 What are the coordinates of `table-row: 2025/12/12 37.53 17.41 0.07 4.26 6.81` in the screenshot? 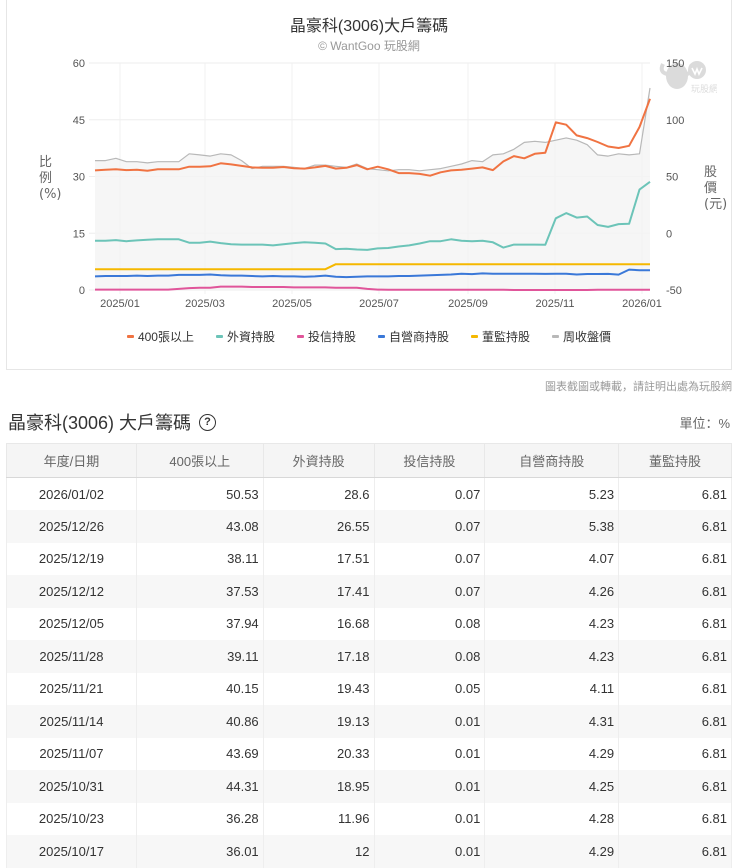 It's located at (369, 591).